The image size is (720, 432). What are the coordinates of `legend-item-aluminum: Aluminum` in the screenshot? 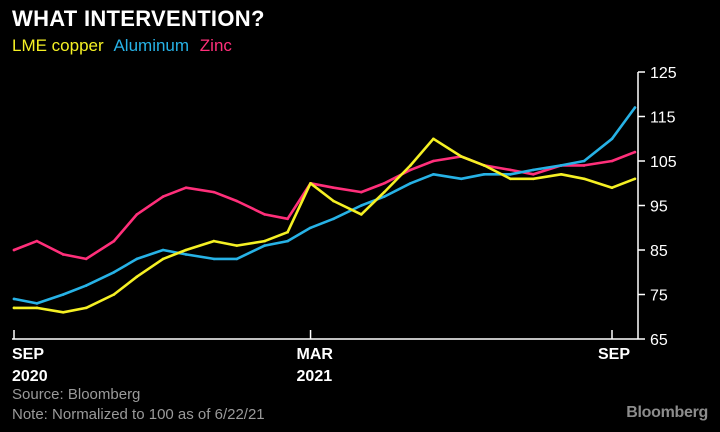 It's located at (151, 45).